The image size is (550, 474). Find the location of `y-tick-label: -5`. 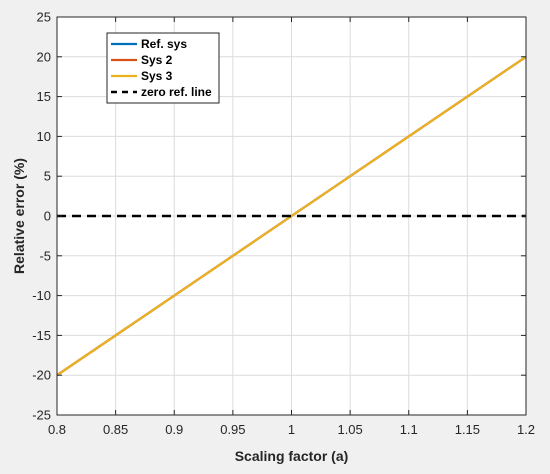

y-tick-label: -5 is located at coordinates (45, 255).